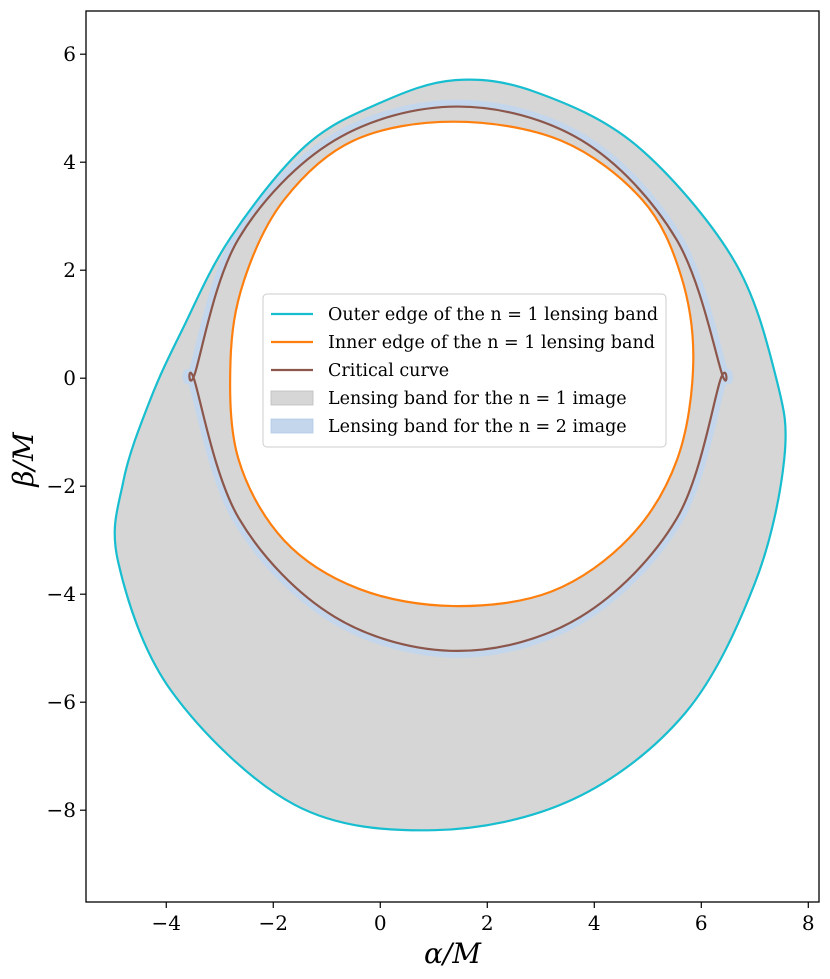 Image resolution: width=830 pixels, height=979 pixels. What do you see at coordinates (69, 54) in the screenshot?
I see `y-tick-label: 6` at bounding box center [69, 54].